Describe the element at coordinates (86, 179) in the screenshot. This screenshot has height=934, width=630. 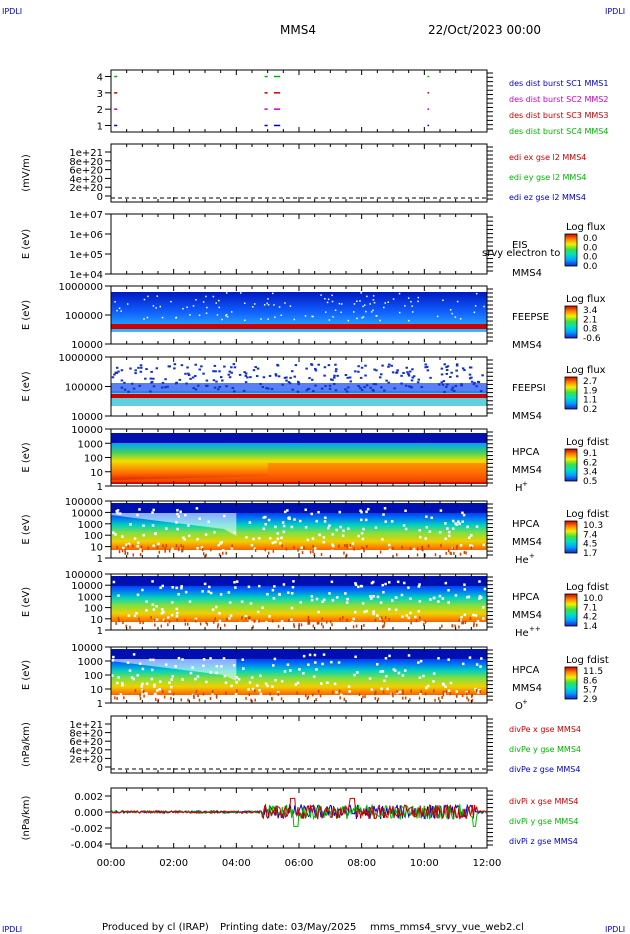
I see `y-tick-label: 4e+20` at that location.